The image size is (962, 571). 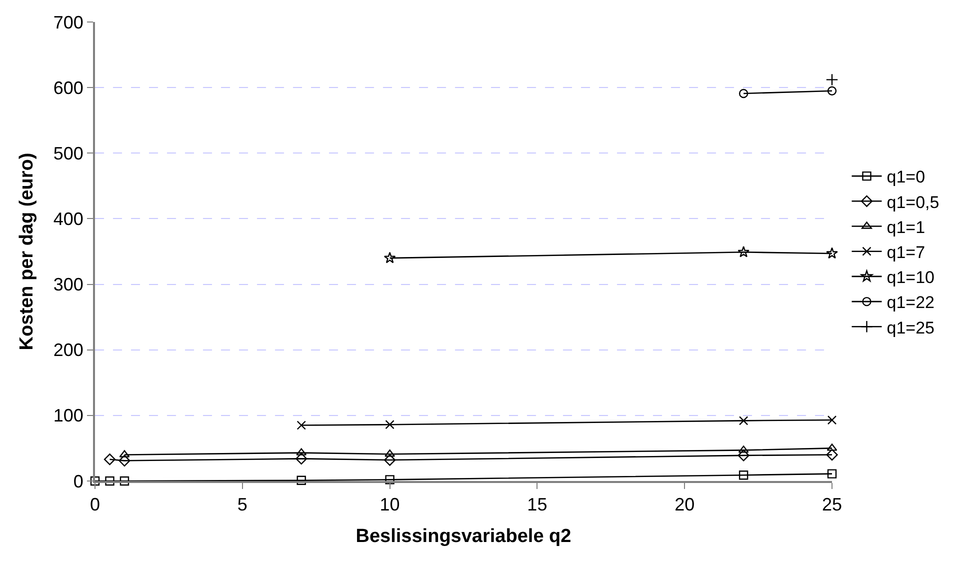 What do you see at coordinates (68, 284) in the screenshot?
I see `y-tick-label: 300` at bounding box center [68, 284].